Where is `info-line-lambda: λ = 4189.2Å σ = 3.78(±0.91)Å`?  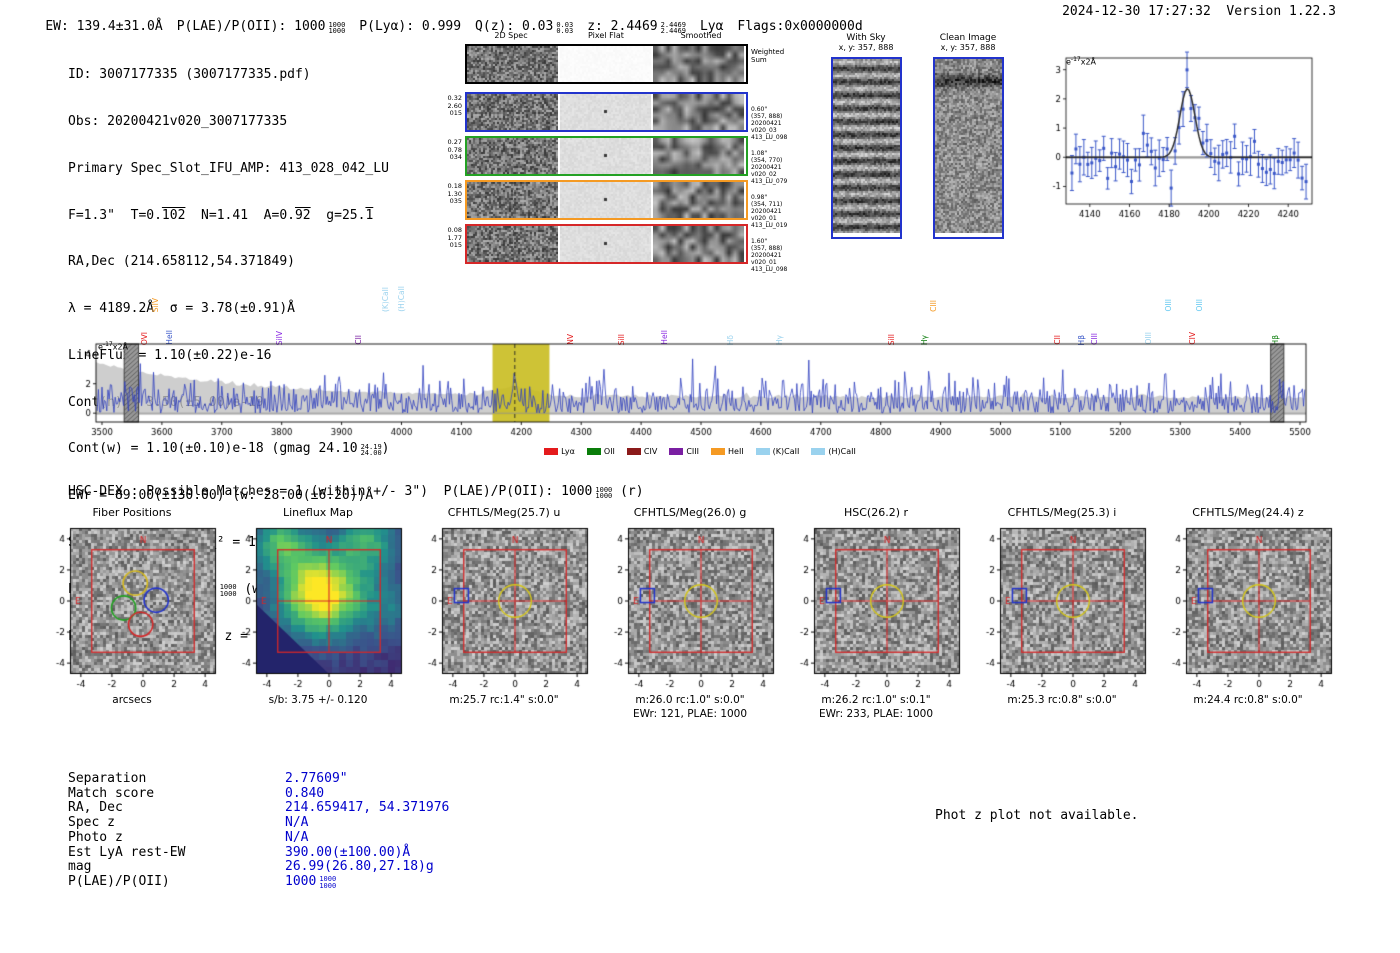 info-line-lambda: λ = 4189.2Å σ = 3.78(±0.91)Å is located at coordinates (181, 309).